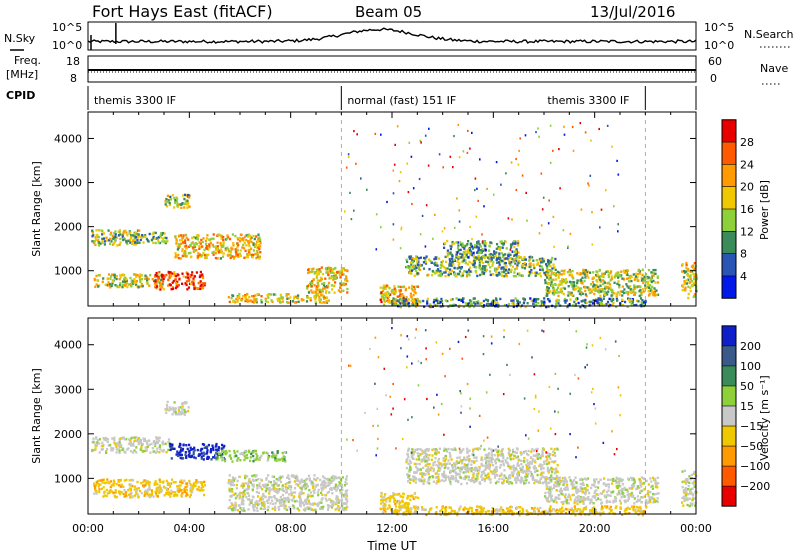 The width and height of the screenshot is (800, 554). What do you see at coordinates (715, 61) in the screenshot?
I see `nave-tick-top: 60` at bounding box center [715, 61].